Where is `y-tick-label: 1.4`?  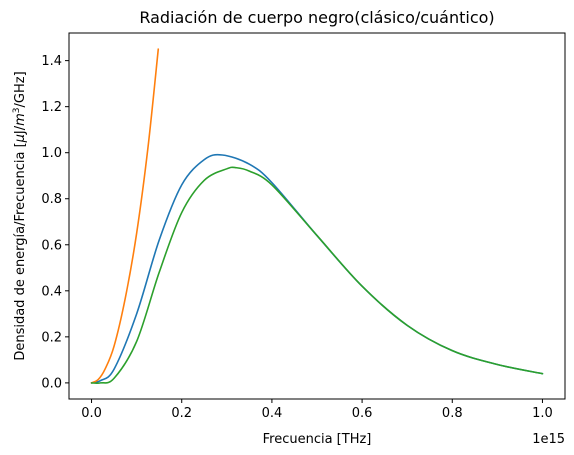 y-tick-label: 1.4 is located at coordinates (51, 61).